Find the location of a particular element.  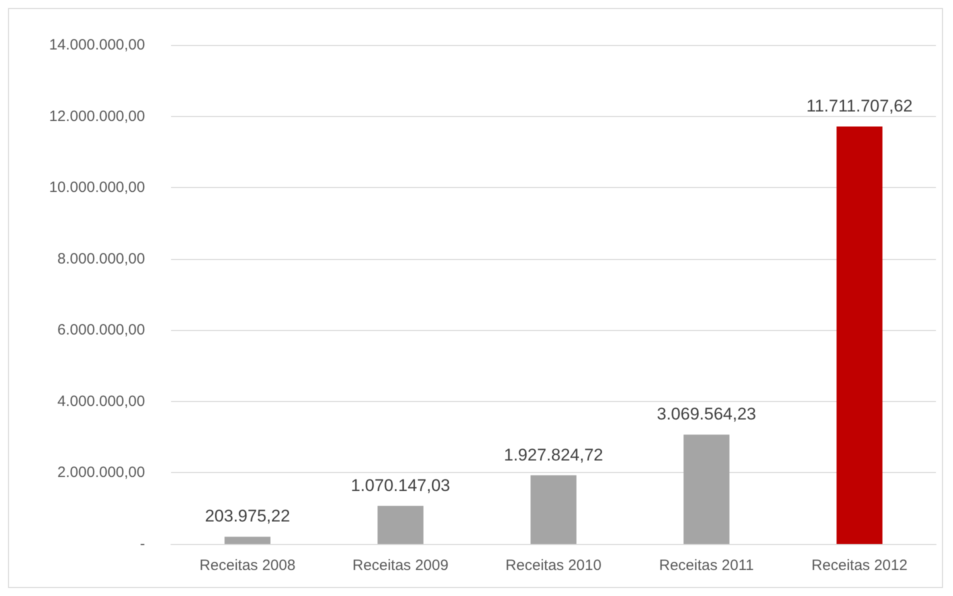

data-label: 203.975,22 is located at coordinates (247, 516).